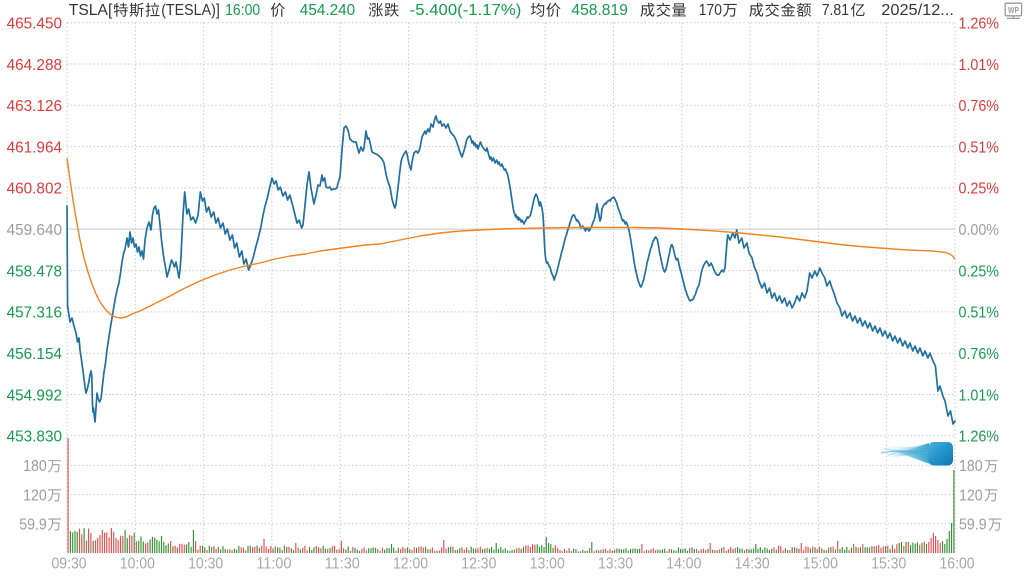  Describe the element at coordinates (820, 564) in the screenshot. I see `svg-text: 15:00` at that location.